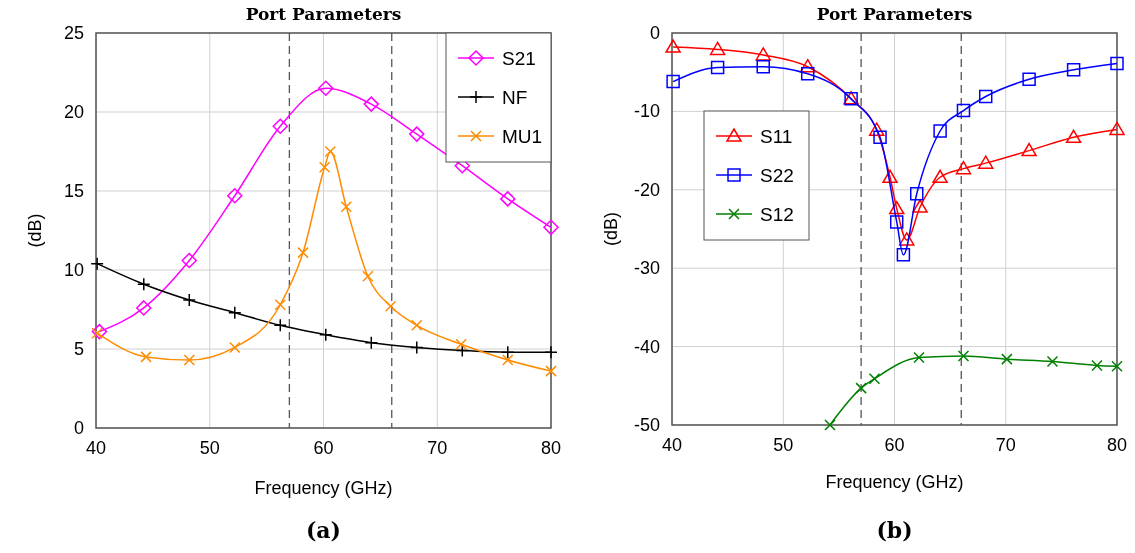 The height and width of the screenshot is (553, 1135). Describe the element at coordinates (323, 530) in the screenshot. I see `text: (a)` at that location.